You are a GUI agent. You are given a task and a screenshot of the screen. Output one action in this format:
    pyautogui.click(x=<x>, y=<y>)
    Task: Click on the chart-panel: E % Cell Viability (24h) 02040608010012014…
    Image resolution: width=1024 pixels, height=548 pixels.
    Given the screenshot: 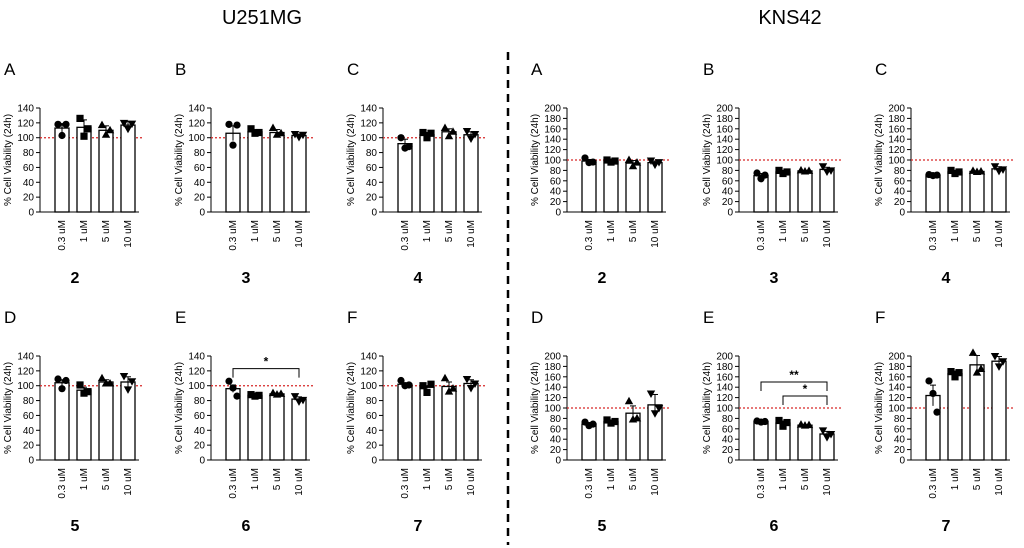 What is the action you would take?
    pyautogui.click(x=772, y=421)
    